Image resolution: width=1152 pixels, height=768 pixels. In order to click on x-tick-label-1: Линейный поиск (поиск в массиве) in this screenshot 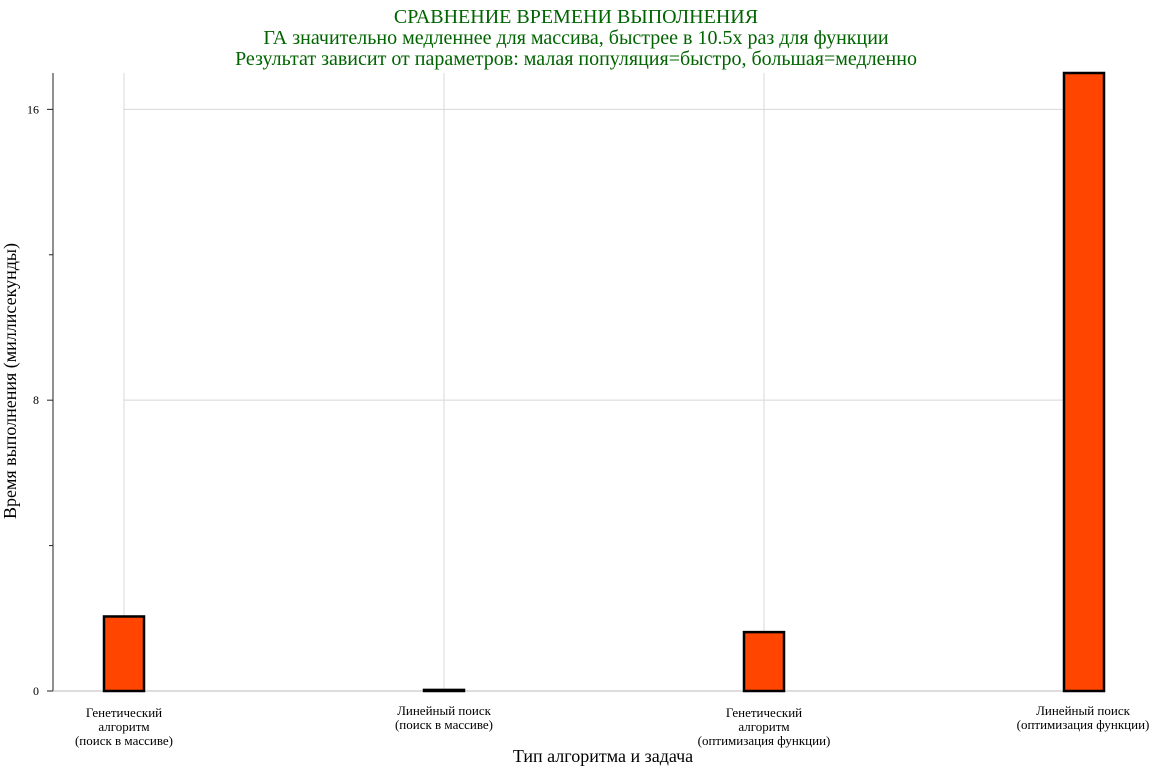, I will do `click(444, 717)`.